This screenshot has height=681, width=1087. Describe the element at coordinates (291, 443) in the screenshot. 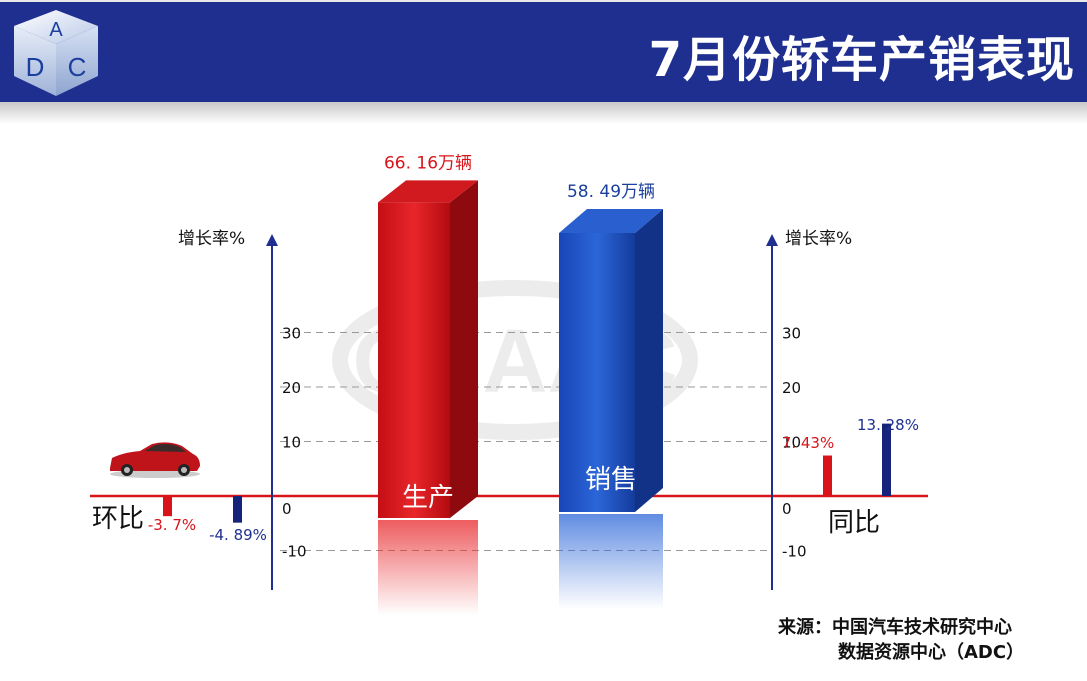

I see `left-tick-label: 10` at that location.